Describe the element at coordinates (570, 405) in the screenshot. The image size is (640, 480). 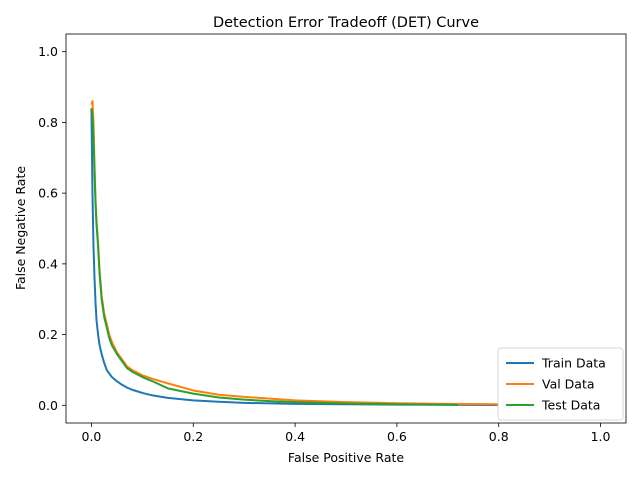
I see `legend-entry-label: Test Data` at that location.